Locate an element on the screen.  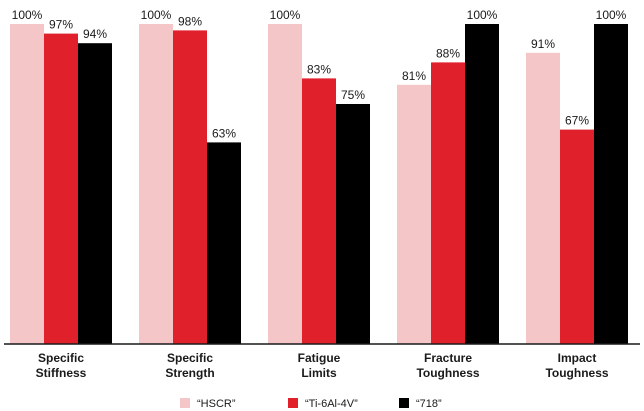
category-label: Fracture Toughness is located at coordinates (447, 365).